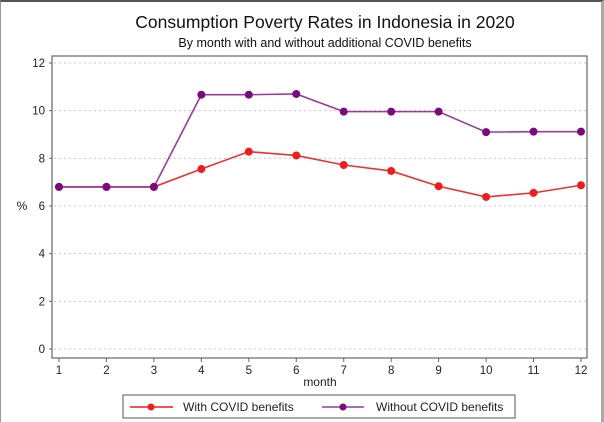  Describe the element at coordinates (151, 407) in the screenshot. I see `legend-marker-with` at that location.